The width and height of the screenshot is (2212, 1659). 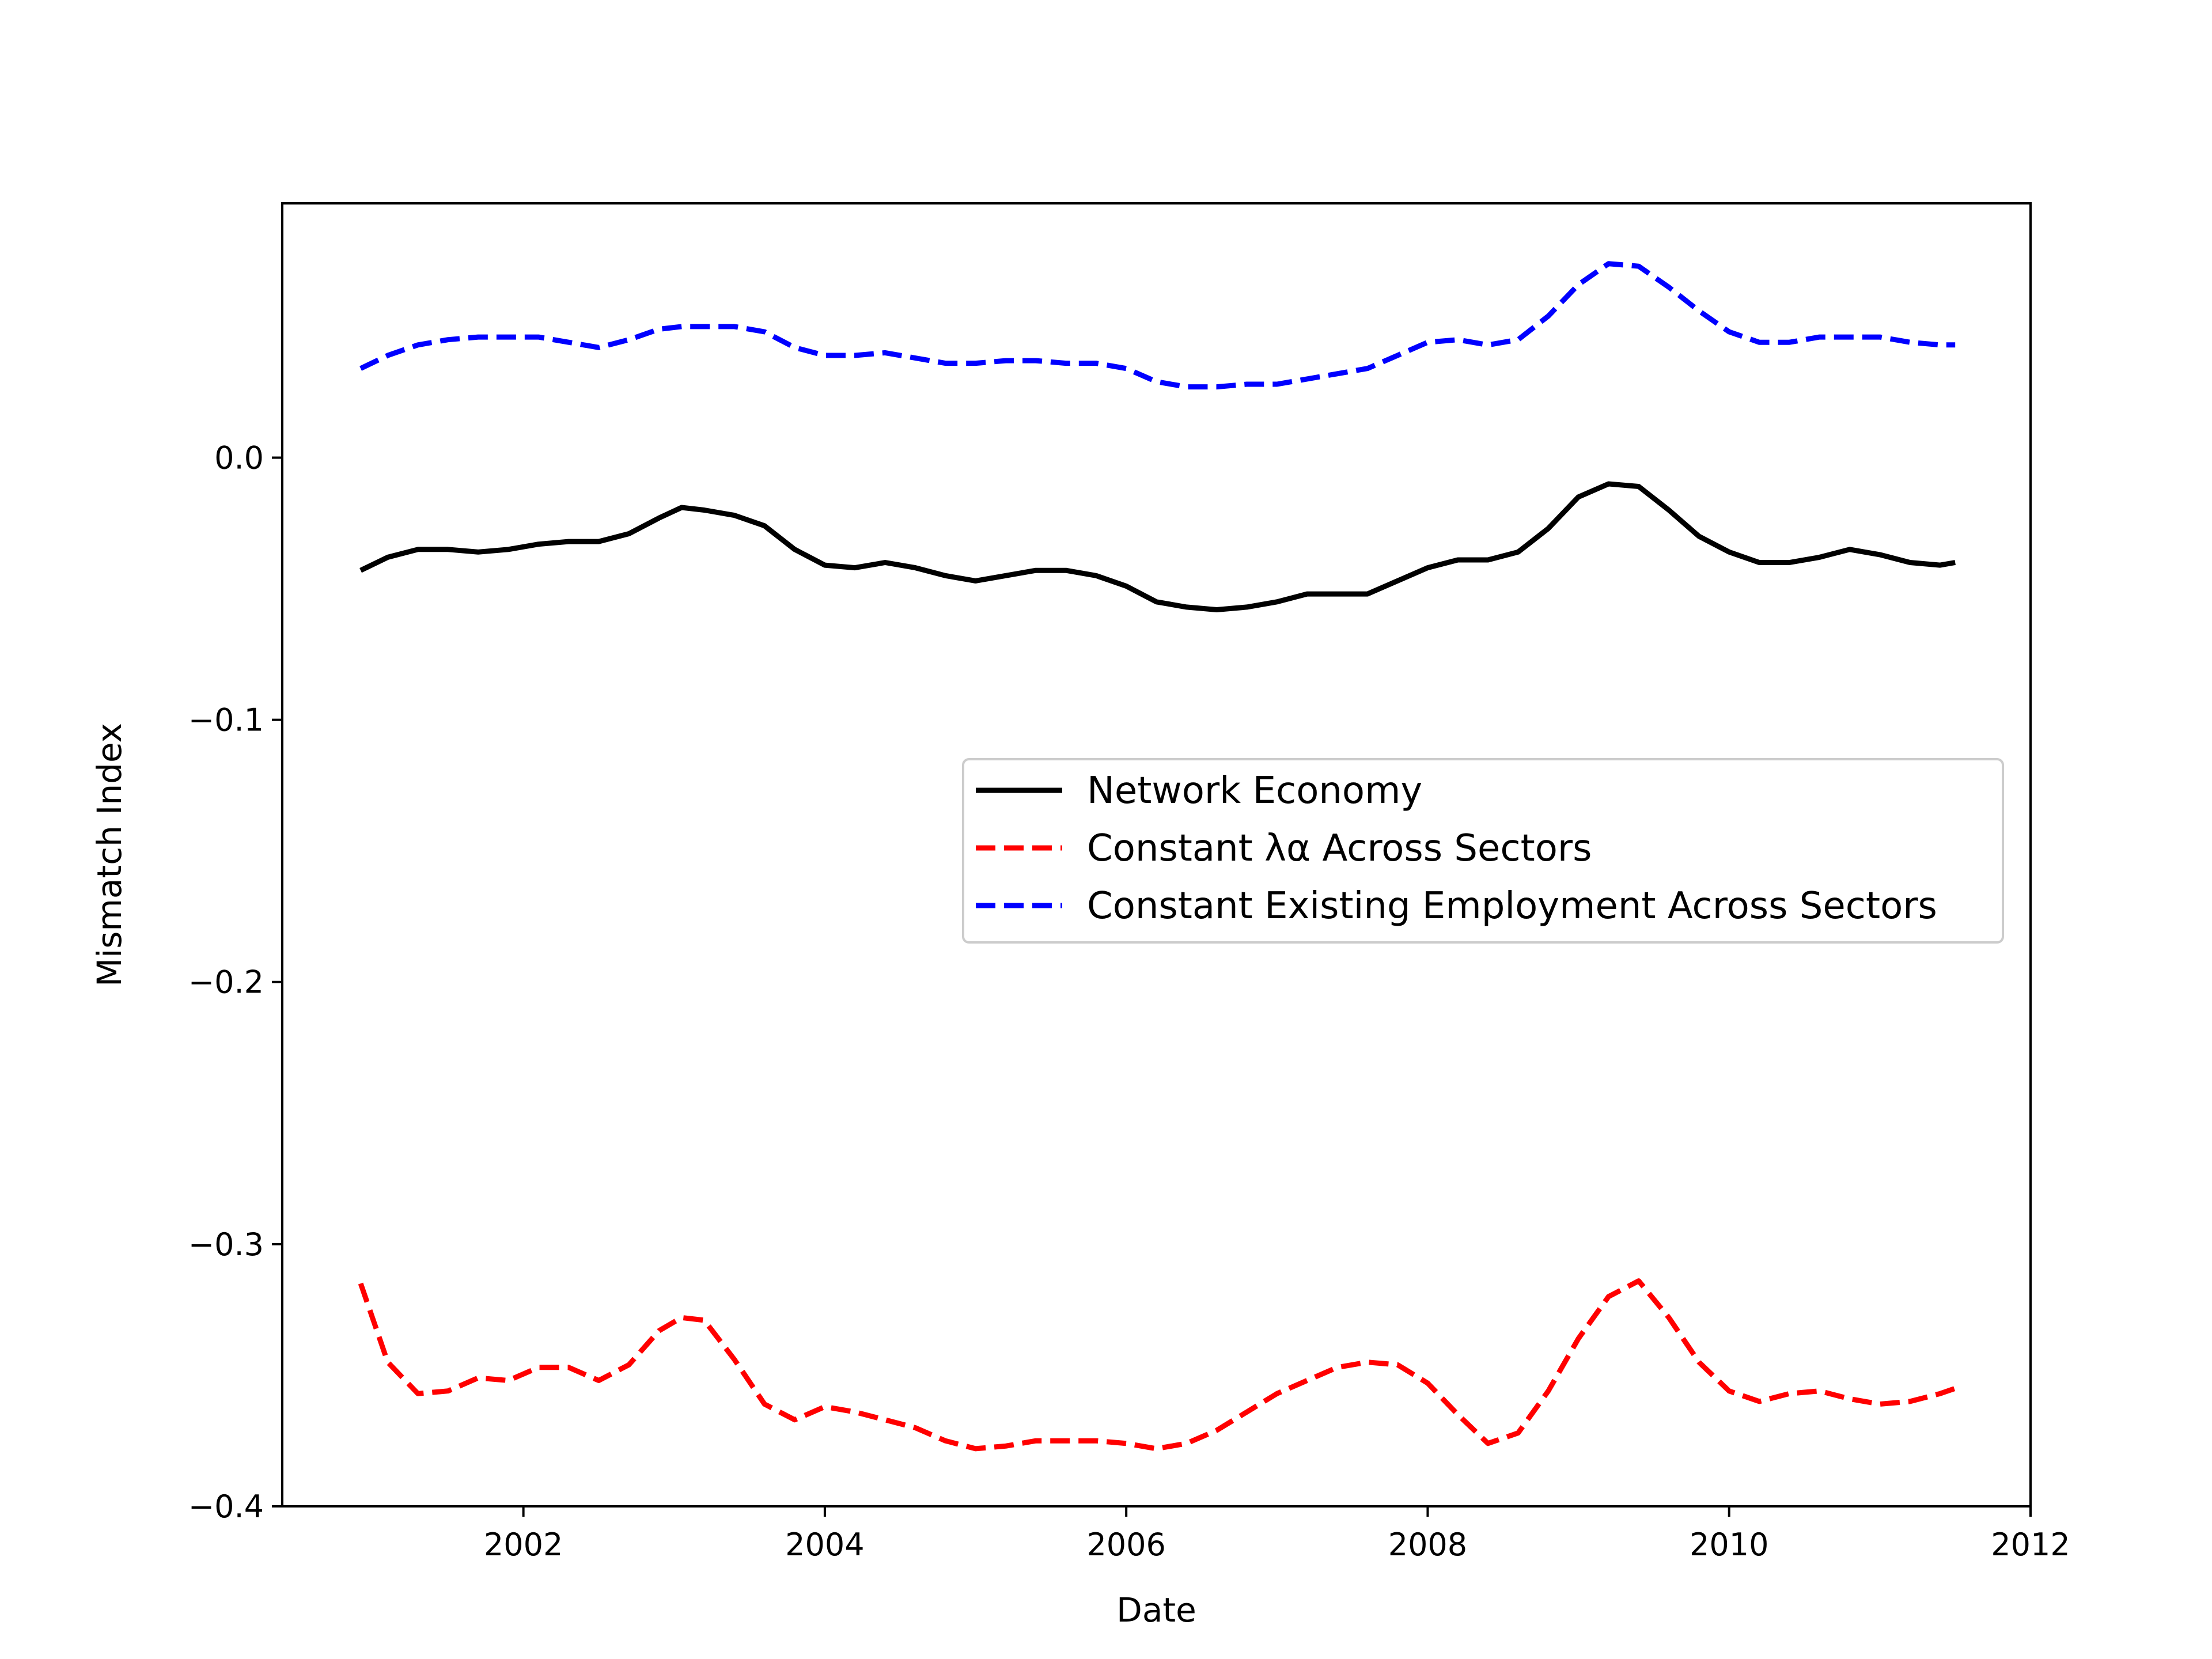 I want to click on y-tick-label: 0.0, so click(x=239, y=458).